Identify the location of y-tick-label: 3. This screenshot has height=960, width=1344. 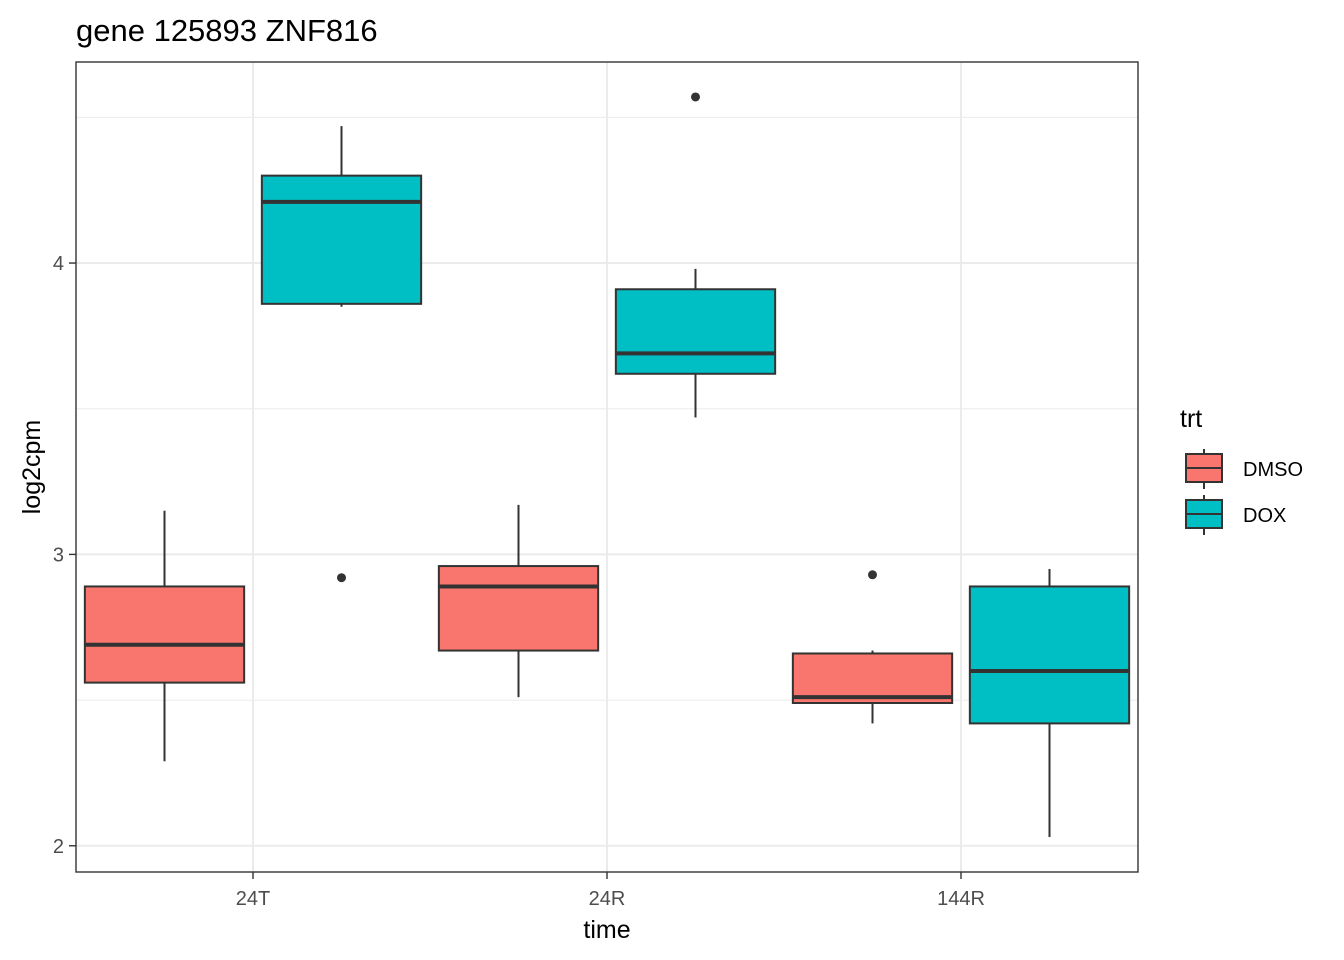
(58, 555).